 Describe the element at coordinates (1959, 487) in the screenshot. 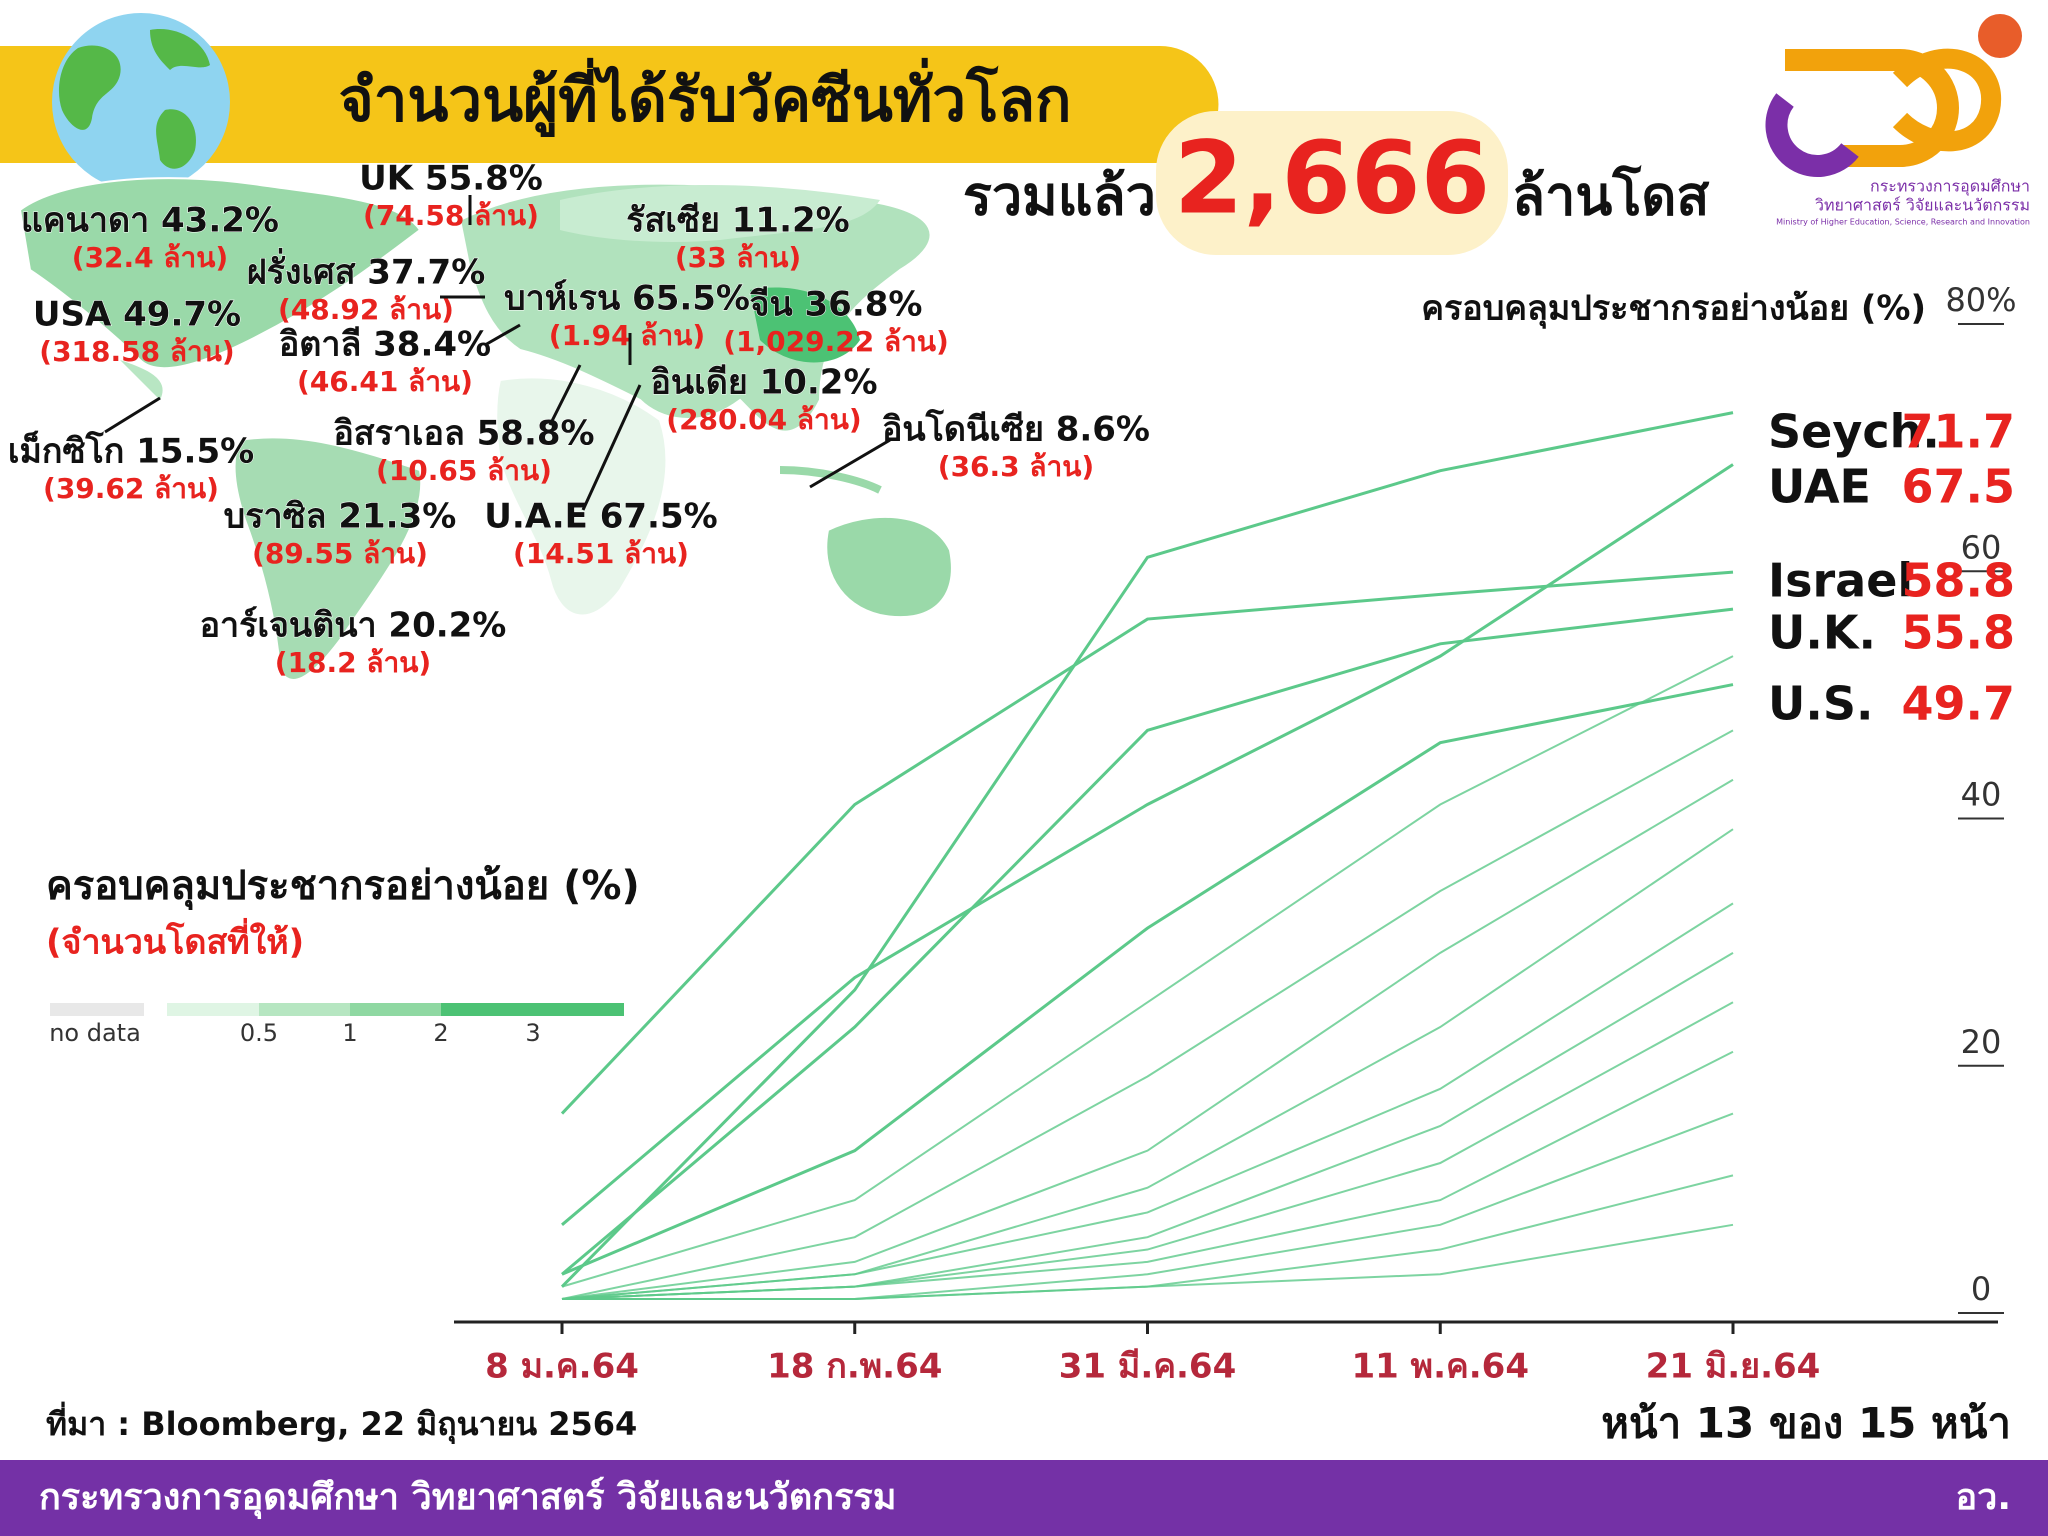

I see `value-label: 67.5` at that location.